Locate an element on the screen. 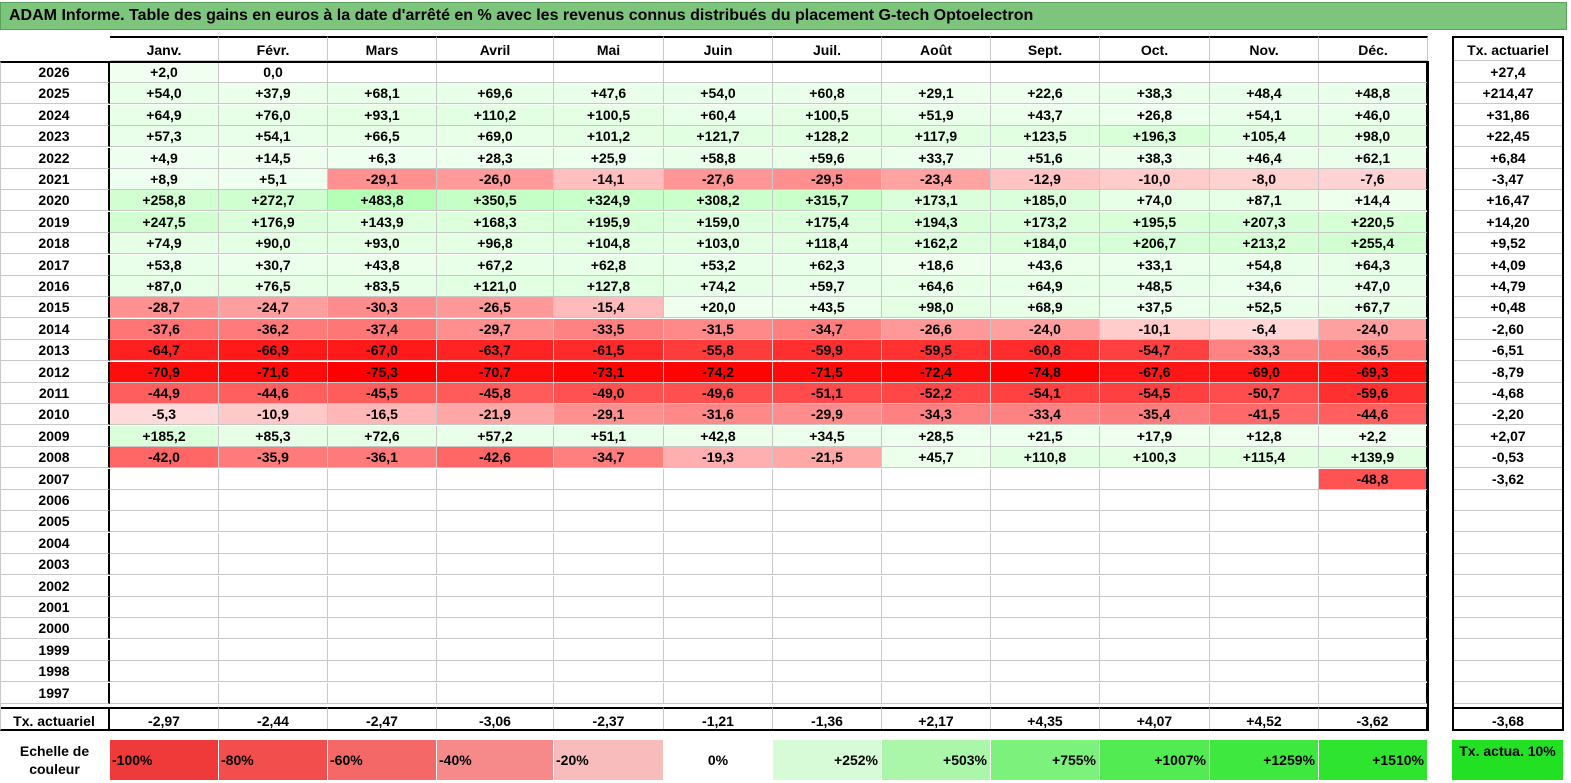 The image size is (1571, 783). value-cell: -41,5 is located at coordinates (1264, 415).